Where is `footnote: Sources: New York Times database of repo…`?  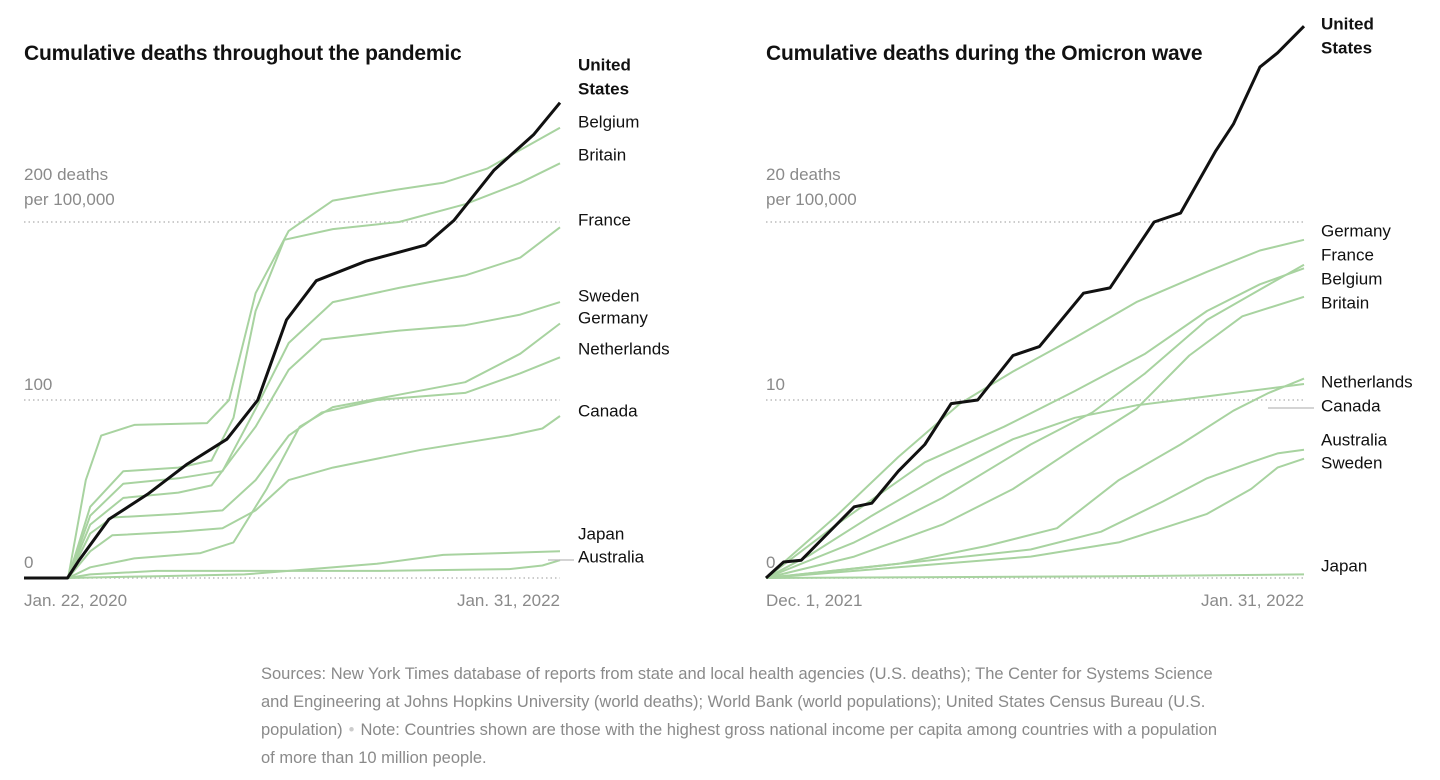 footnote: Sources: New York Times database of repo… is located at coordinates (741, 716).